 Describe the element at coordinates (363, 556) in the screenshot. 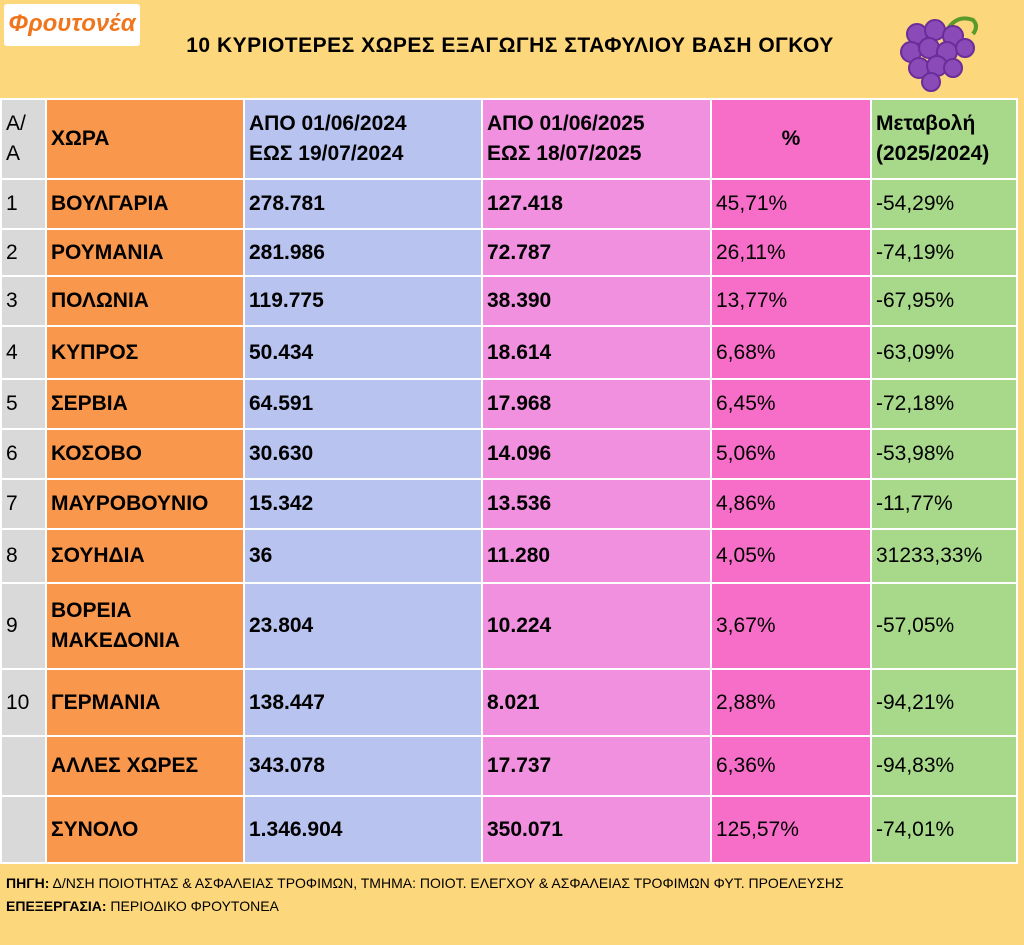

I see `cell: 36` at that location.